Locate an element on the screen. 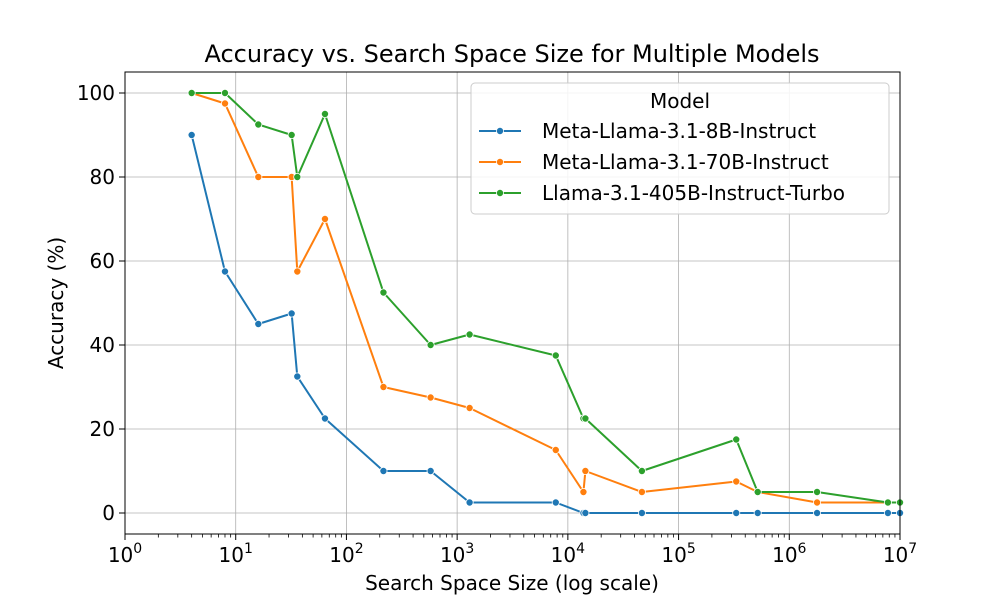 The image size is (1000, 600). legend-box is located at coordinates (680, 148).